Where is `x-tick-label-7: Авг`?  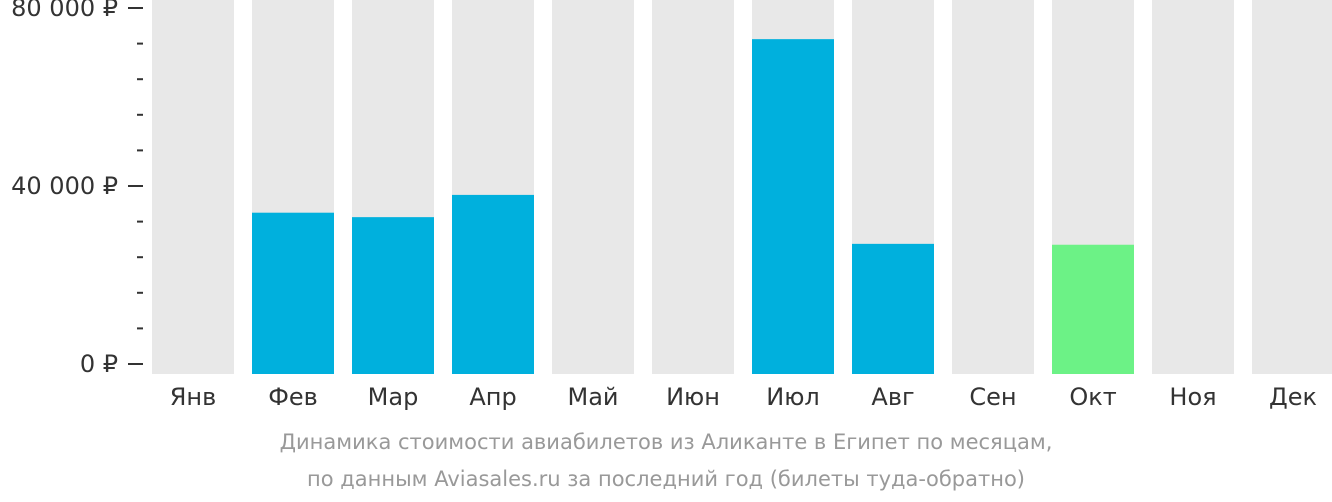 x-tick-label-7: Авг is located at coordinates (892, 397).